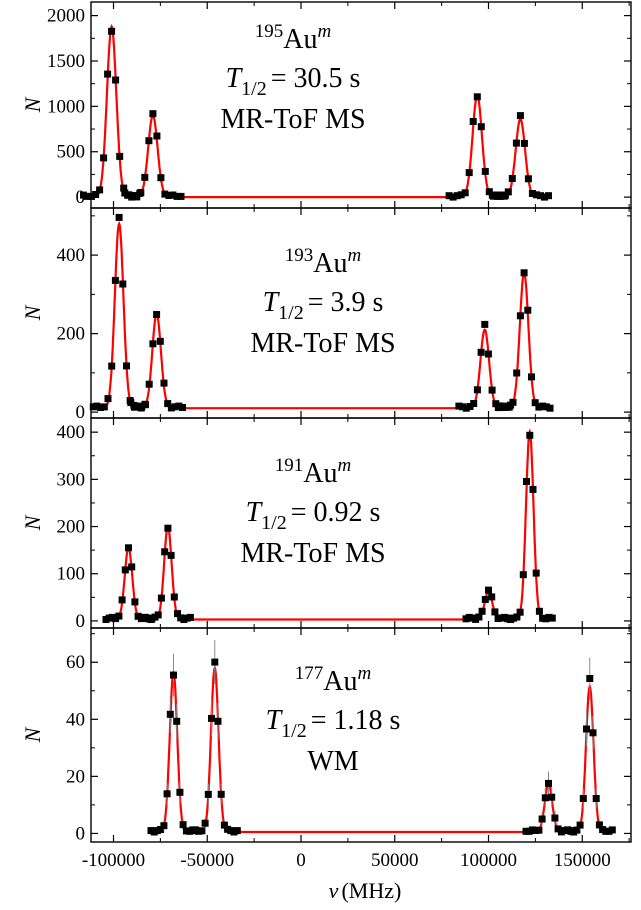 This screenshot has height=910, width=641. I want to click on halflife-value: = 3.9 s, so click(346, 302).